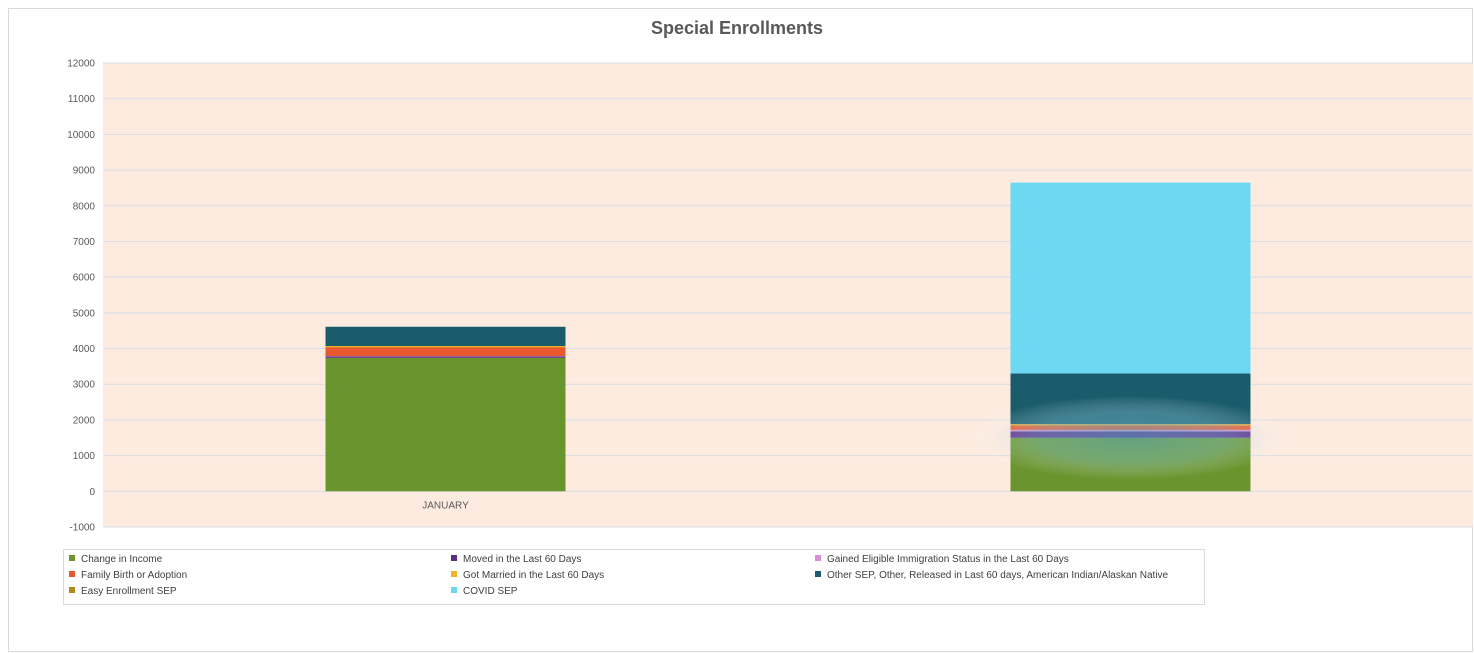  Describe the element at coordinates (534, 575) in the screenshot. I see `legend-label: Got Married in the Last 60 Days` at that location.